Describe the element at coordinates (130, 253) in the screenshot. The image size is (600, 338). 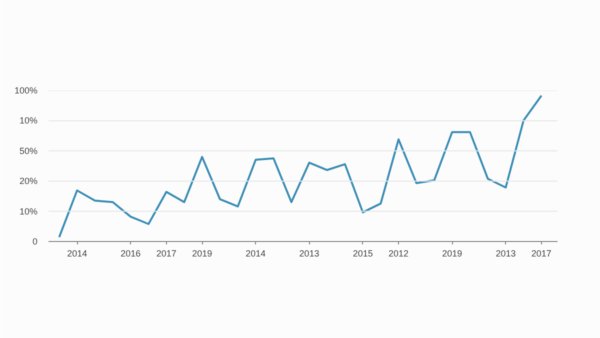
I see `x-tick-label: 2016` at that location.